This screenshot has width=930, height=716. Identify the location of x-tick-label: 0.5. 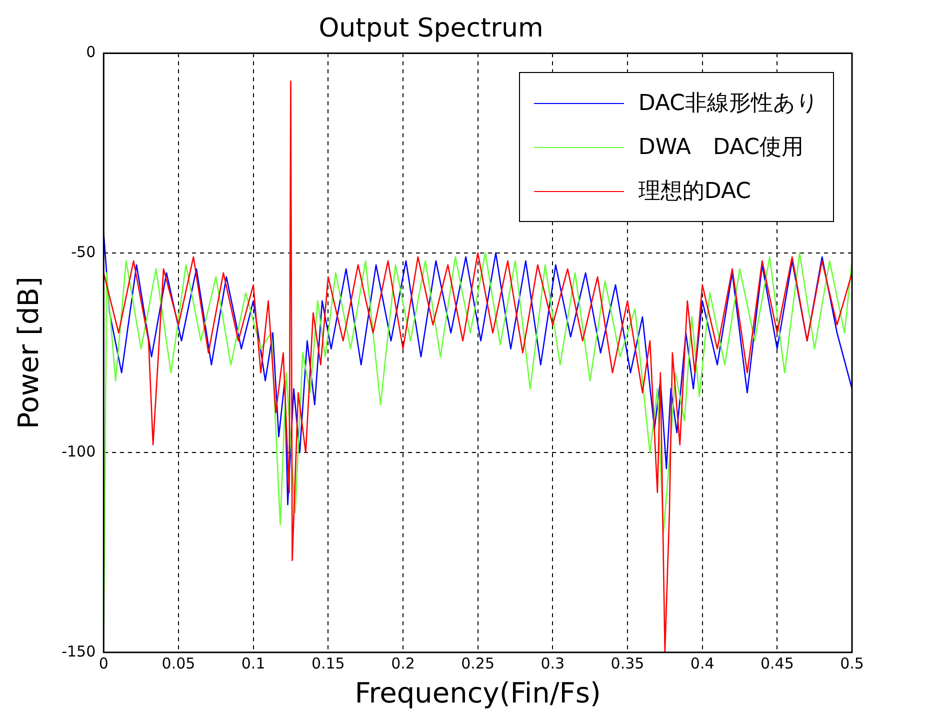
(852, 663).